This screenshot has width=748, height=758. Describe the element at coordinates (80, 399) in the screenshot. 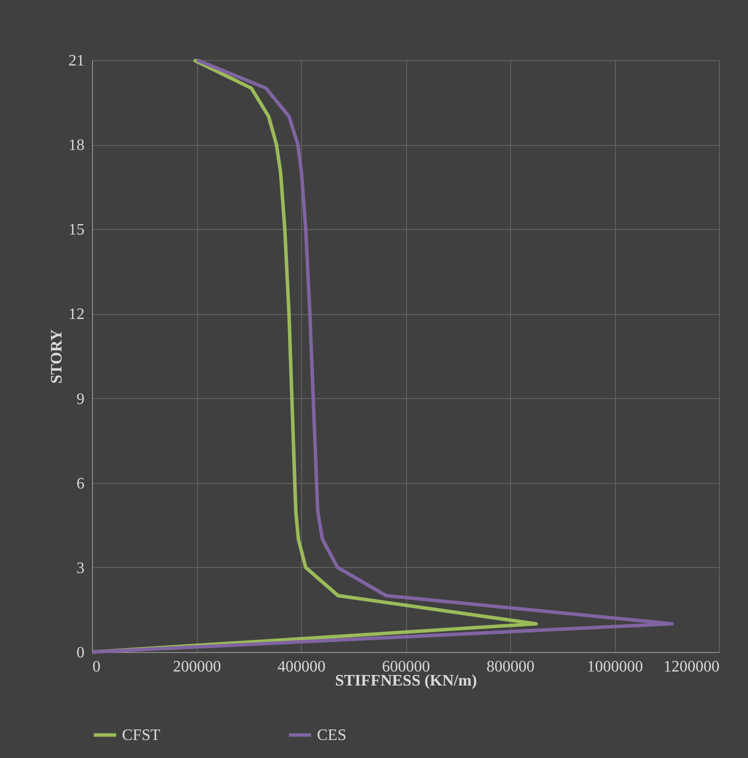

I see `y-tick-label: 9` at that location.